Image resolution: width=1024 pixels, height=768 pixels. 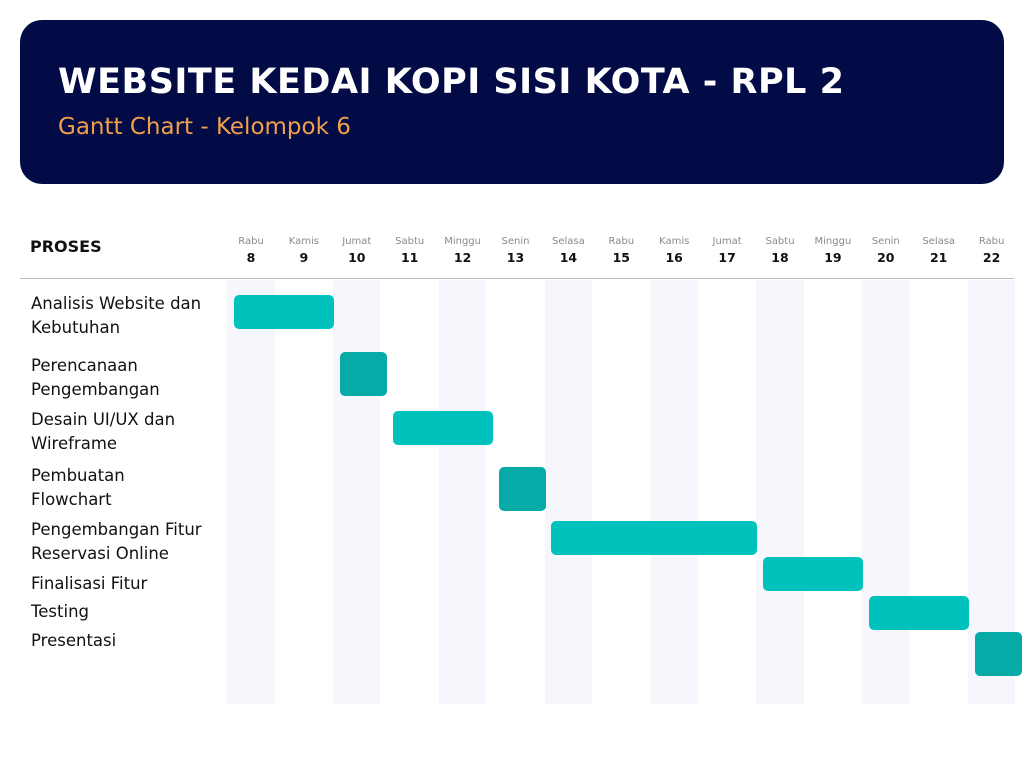 What do you see at coordinates (727, 257) in the screenshot?
I see `day-date-label: 17` at bounding box center [727, 257].